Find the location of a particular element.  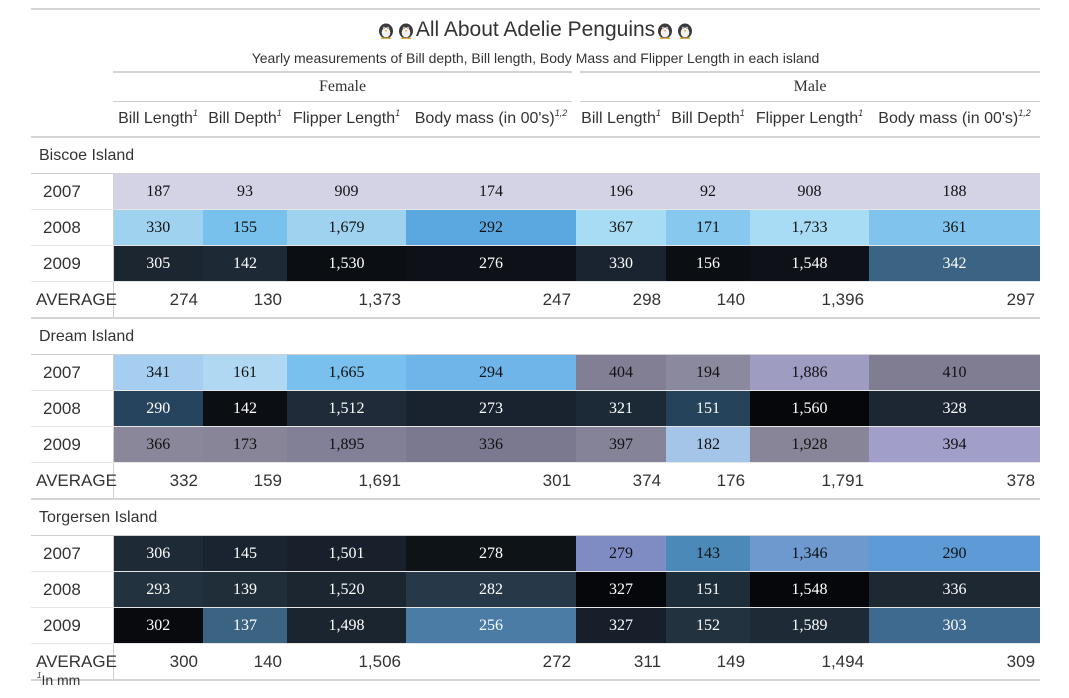

average-cell: 309 is located at coordinates (955, 662).